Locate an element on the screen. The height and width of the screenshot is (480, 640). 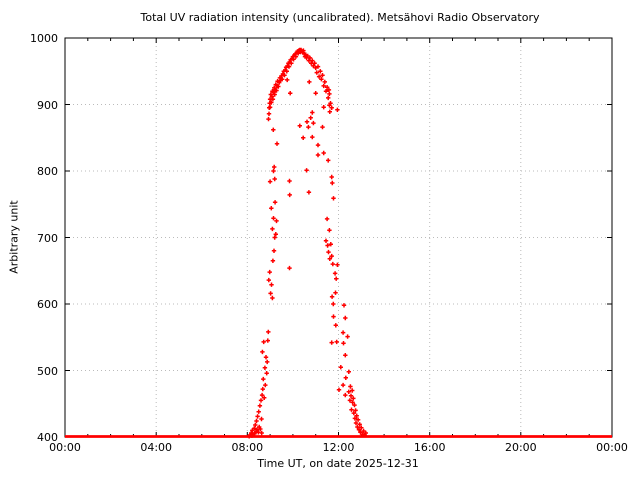
x-tick-label: 08:00 is located at coordinates (247, 447).